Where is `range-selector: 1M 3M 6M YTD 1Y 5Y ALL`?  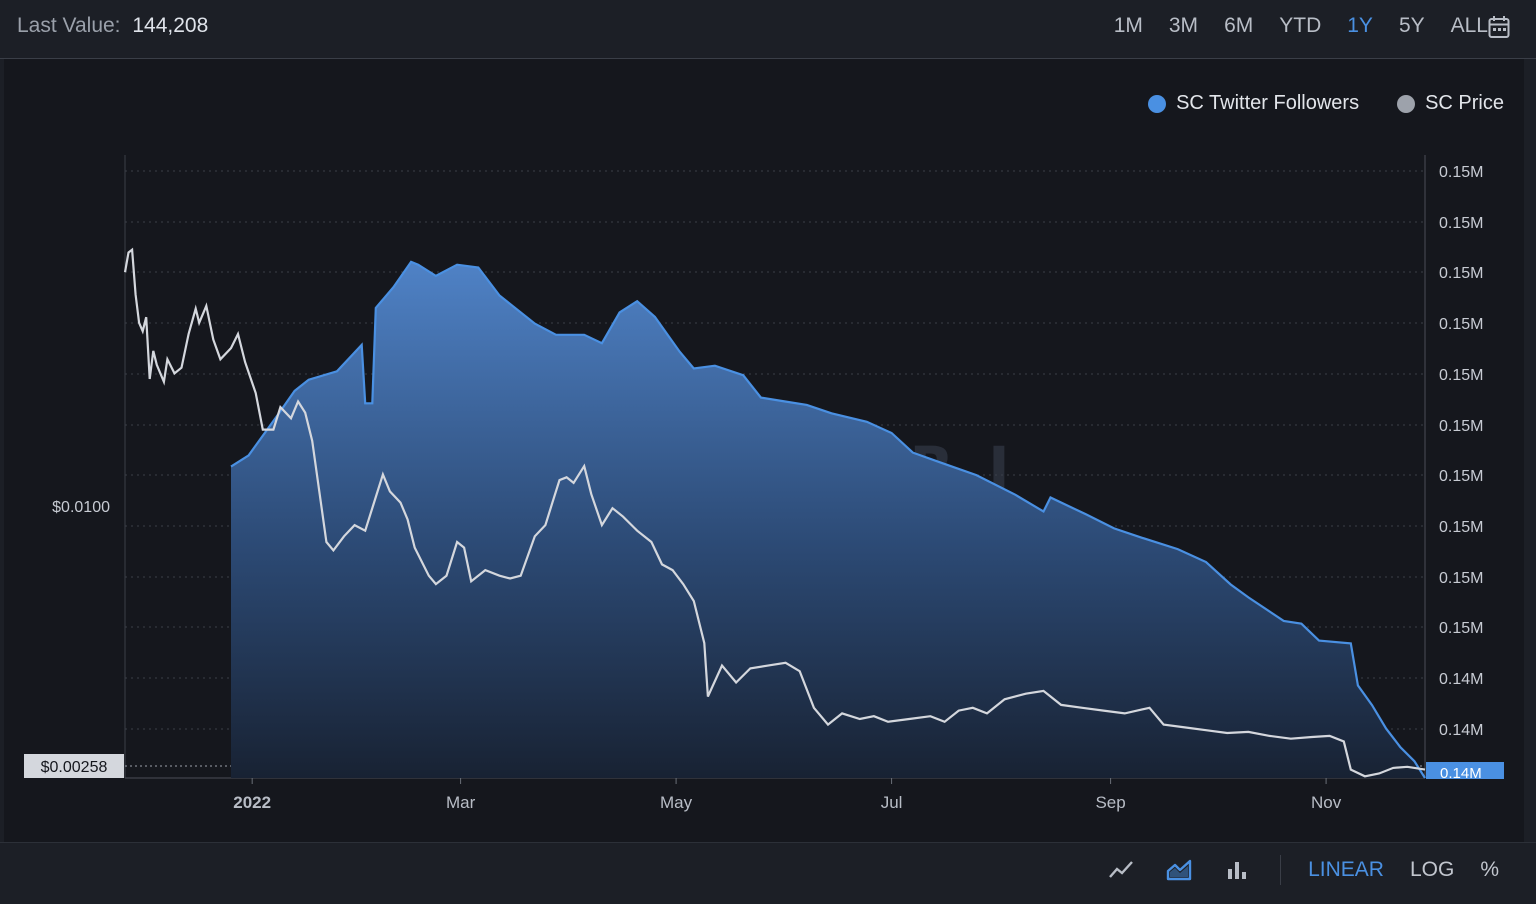
range-selector: 1M 3M 6M YTD 1Y 5Y ALL is located at coordinates (1301, 26).